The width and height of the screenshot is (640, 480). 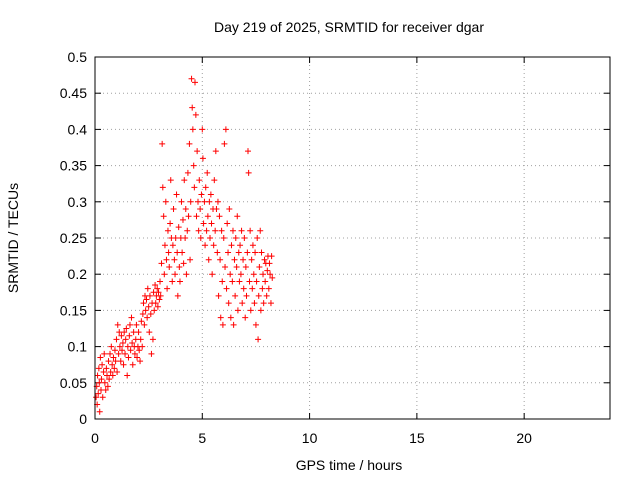 What do you see at coordinates (78, 202) in the screenshot?
I see `y-tick-label: 0.3` at bounding box center [78, 202].